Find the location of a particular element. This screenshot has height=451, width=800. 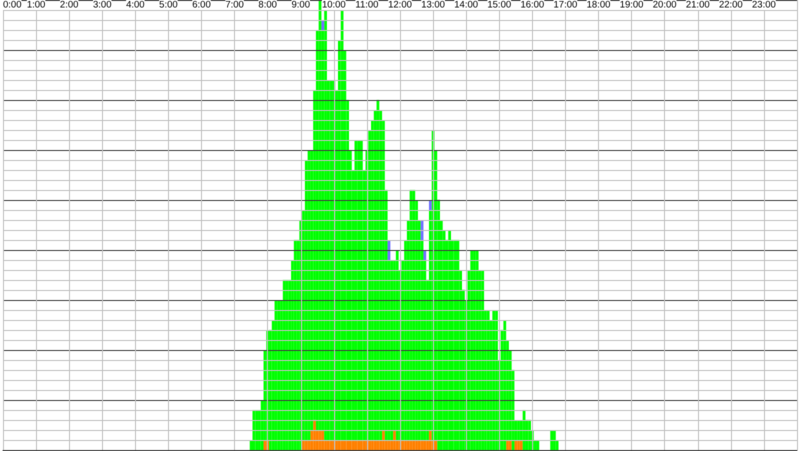

x-tick-label: 15:00 is located at coordinates (499, 5).